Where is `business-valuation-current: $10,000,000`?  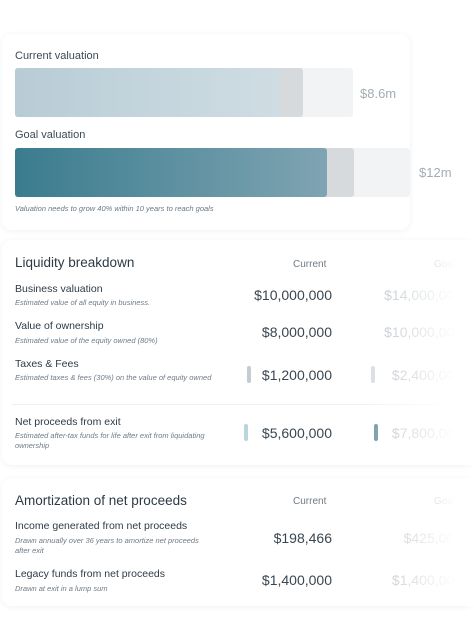 business-valuation-current: $10,000,000 is located at coordinates (293, 295).